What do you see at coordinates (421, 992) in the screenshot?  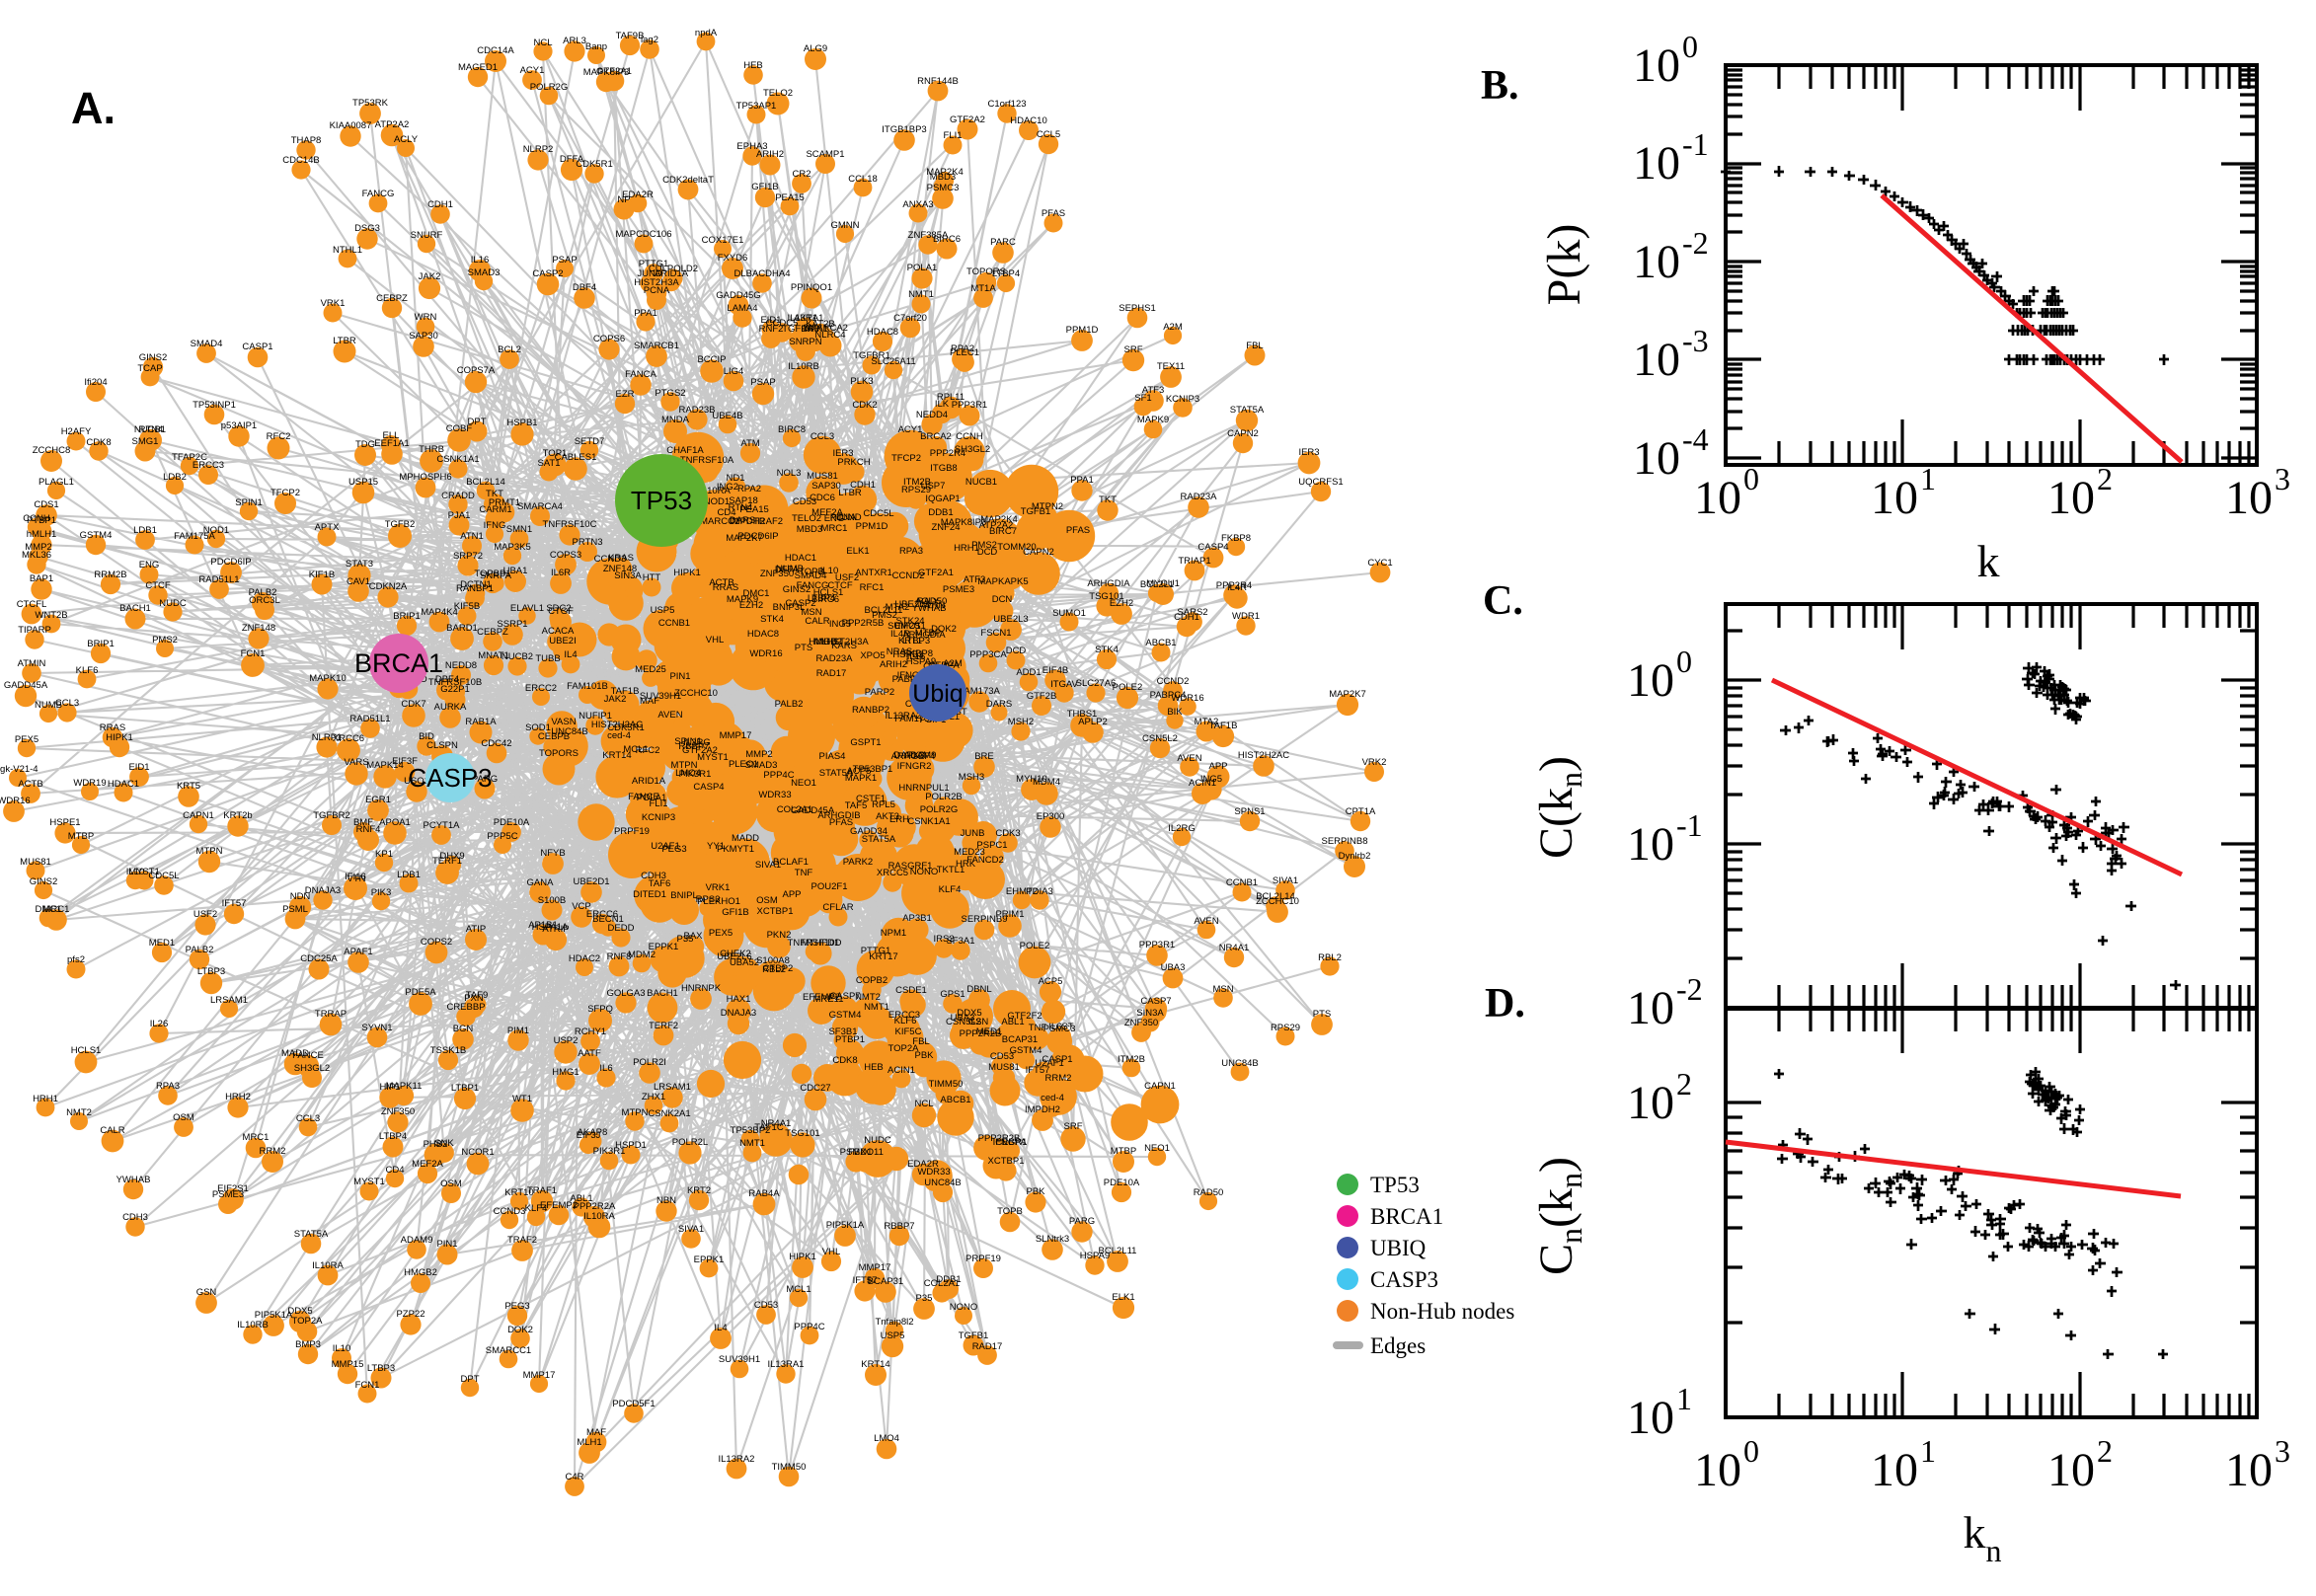 I see `svg-text: PDE5A` at bounding box center [421, 992].